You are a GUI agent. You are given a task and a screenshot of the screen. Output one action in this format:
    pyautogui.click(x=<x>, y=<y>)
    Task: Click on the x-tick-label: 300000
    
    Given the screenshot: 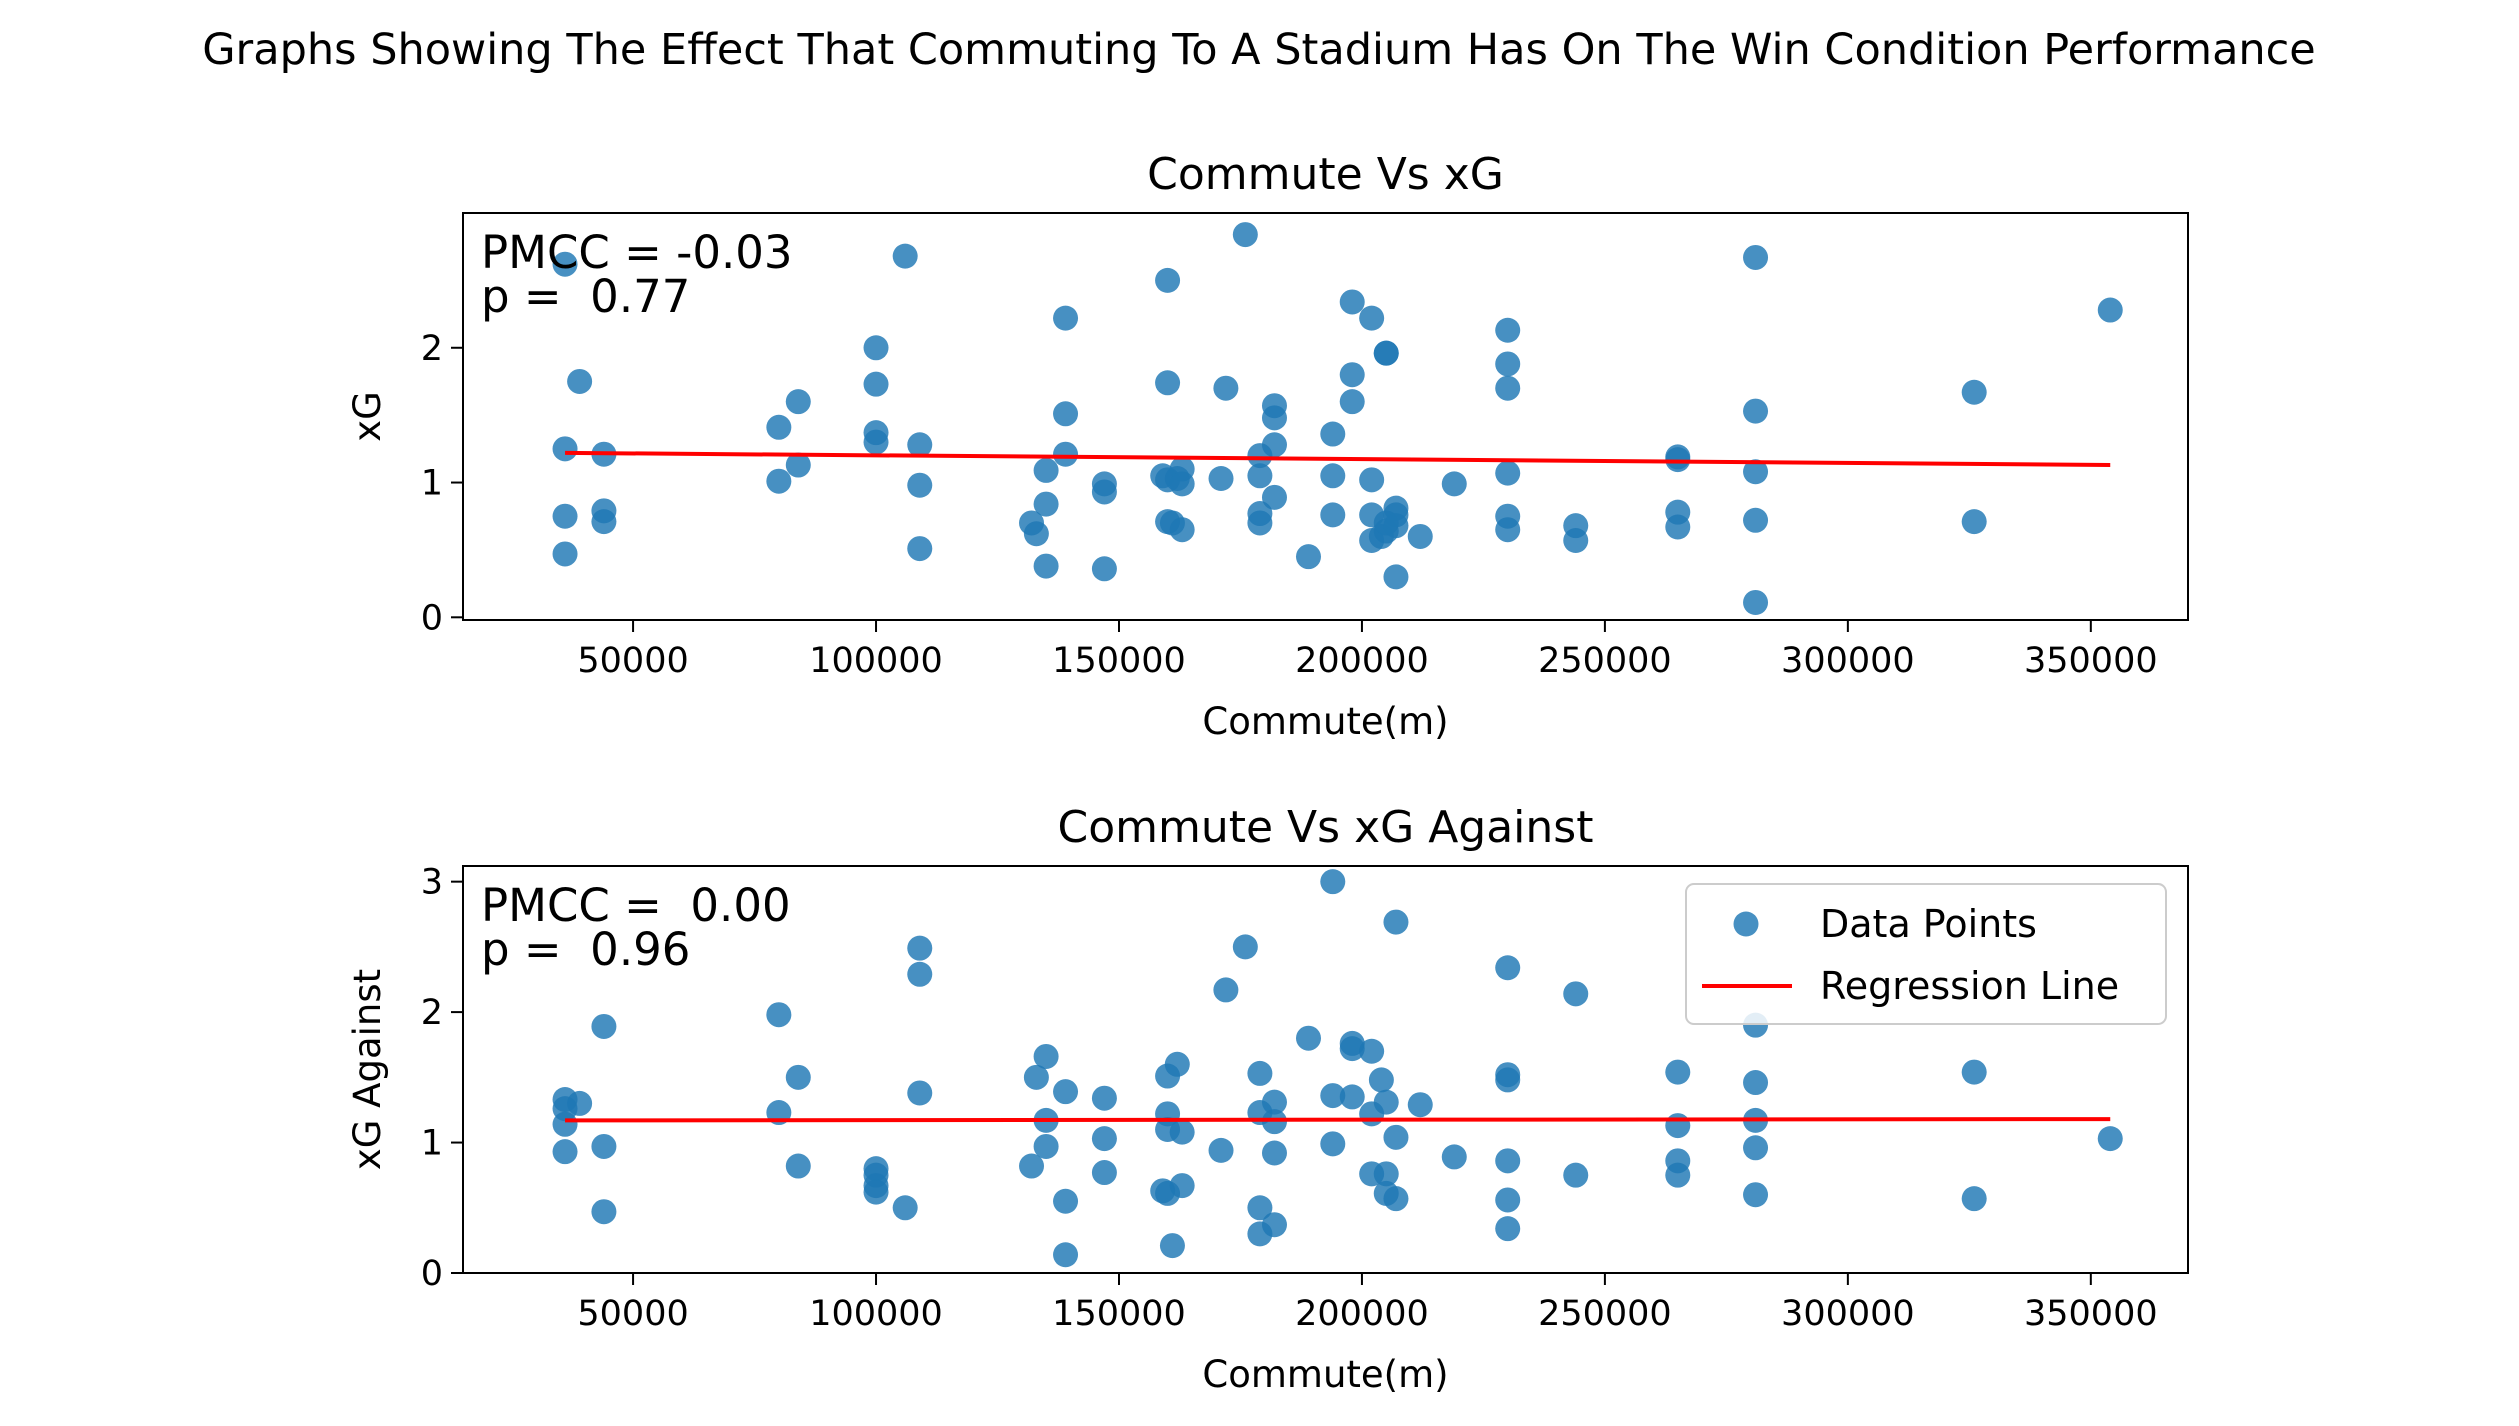 What is the action you would take?
    pyautogui.click(x=1848, y=661)
    